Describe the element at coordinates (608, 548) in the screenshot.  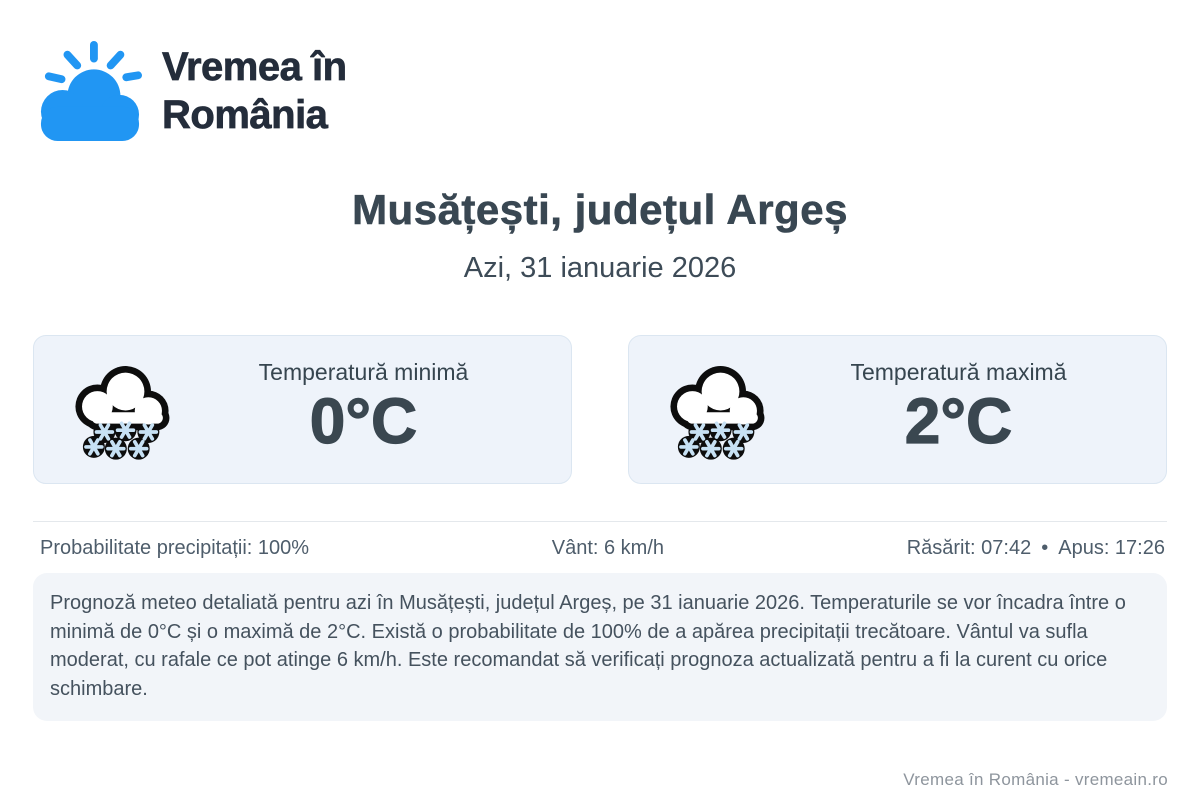
I see `wind-stat: Vânt: 6 km/h` at that location.